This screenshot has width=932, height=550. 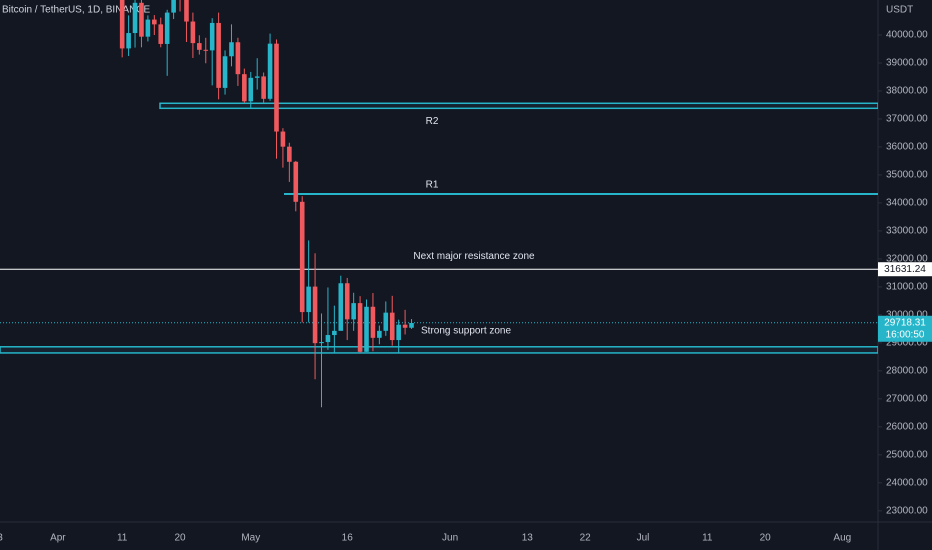 I want to click on zone-label: R2, so click(x=432, y=121).